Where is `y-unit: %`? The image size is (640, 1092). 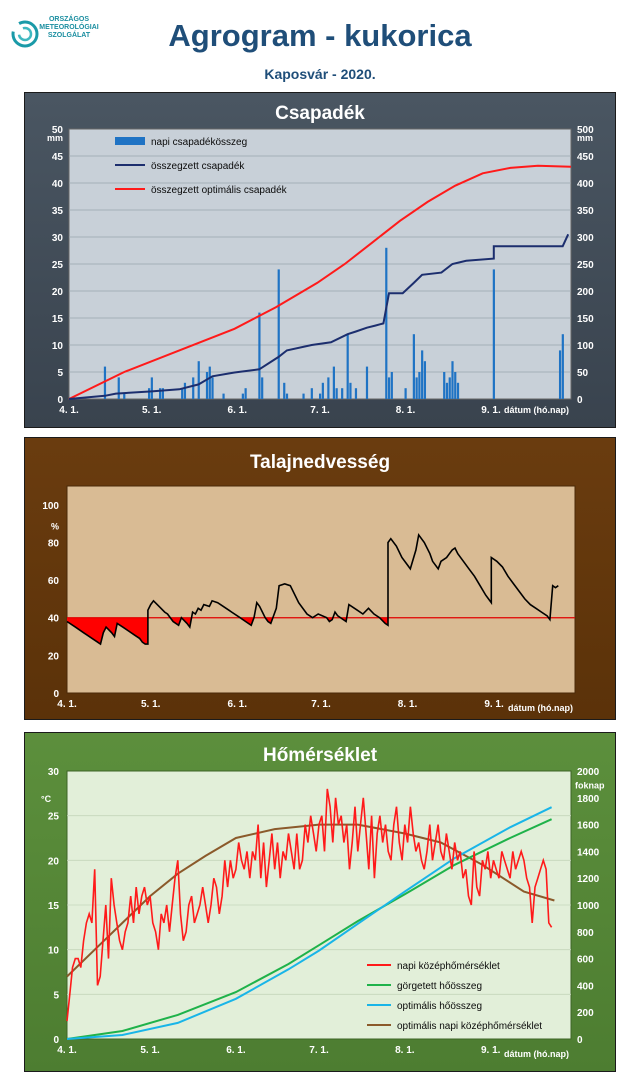 y-unit: % is located at coordinates (55, 527).